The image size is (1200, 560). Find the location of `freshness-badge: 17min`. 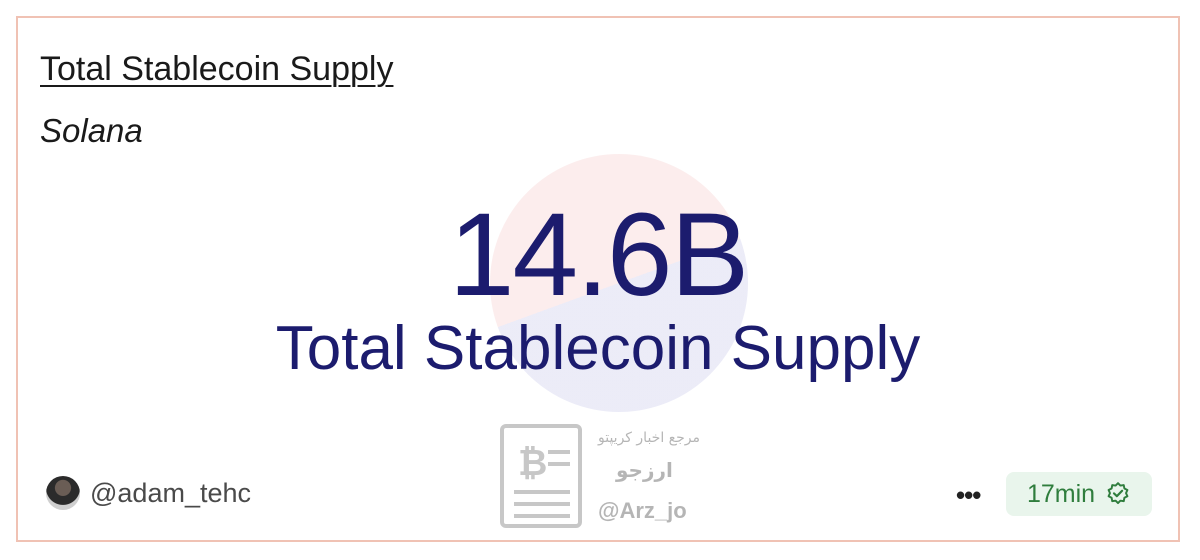

freshness-badge: 17min is located at coordinates (1079, 494).